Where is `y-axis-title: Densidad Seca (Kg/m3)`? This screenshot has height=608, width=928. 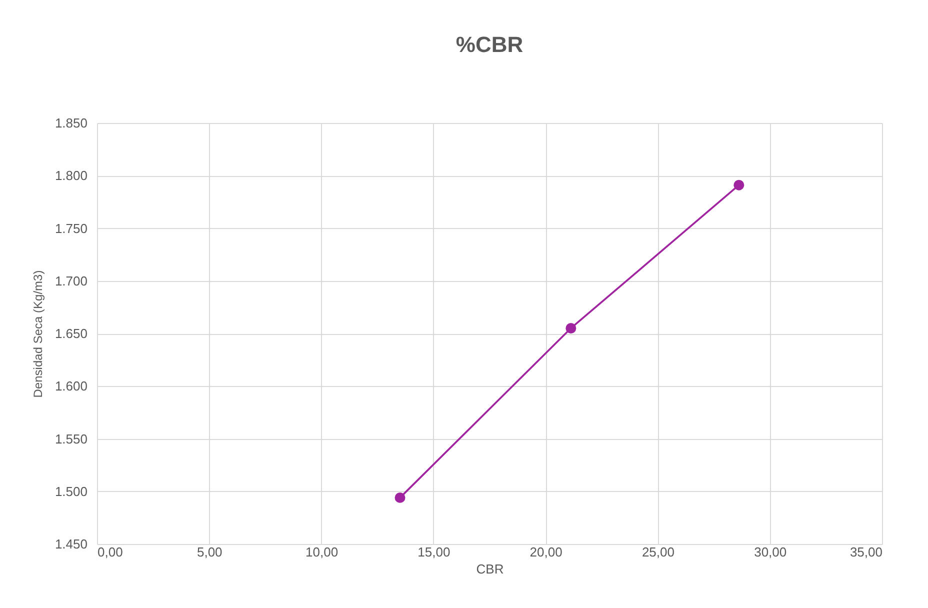 y-axis-title: Densidad Seca (Kg/m3) is located at coordinates (37, 334).